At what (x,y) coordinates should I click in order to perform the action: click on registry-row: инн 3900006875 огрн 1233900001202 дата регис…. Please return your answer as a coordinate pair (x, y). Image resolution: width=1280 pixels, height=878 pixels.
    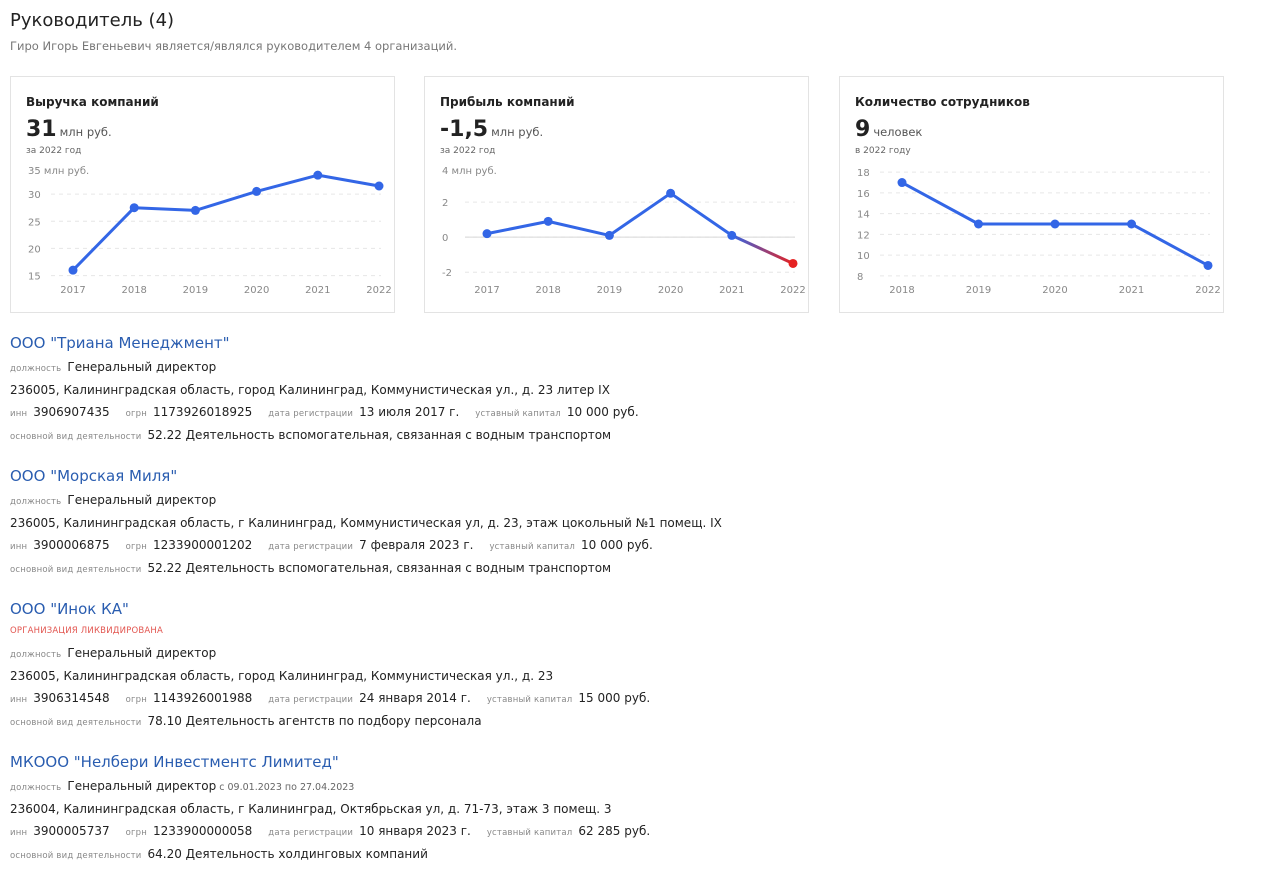
    Looking at the image, I should click on (331, 545).